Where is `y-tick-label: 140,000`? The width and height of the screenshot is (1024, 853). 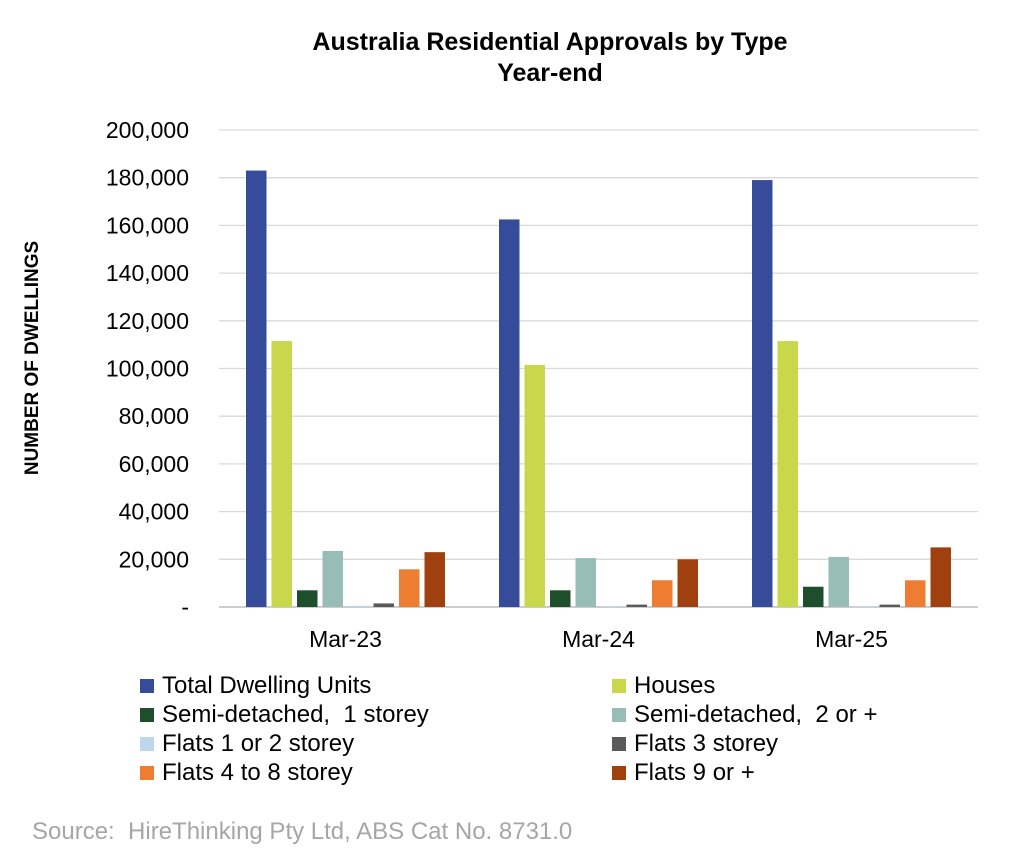
y-tick-label: 140,000 is located at coordinates (147, 273).